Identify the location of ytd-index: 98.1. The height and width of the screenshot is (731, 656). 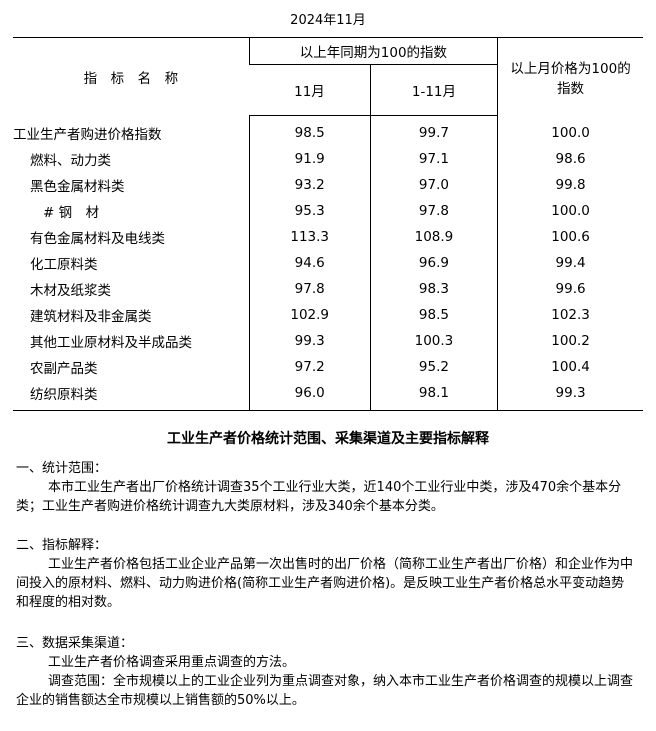
(433, 395).